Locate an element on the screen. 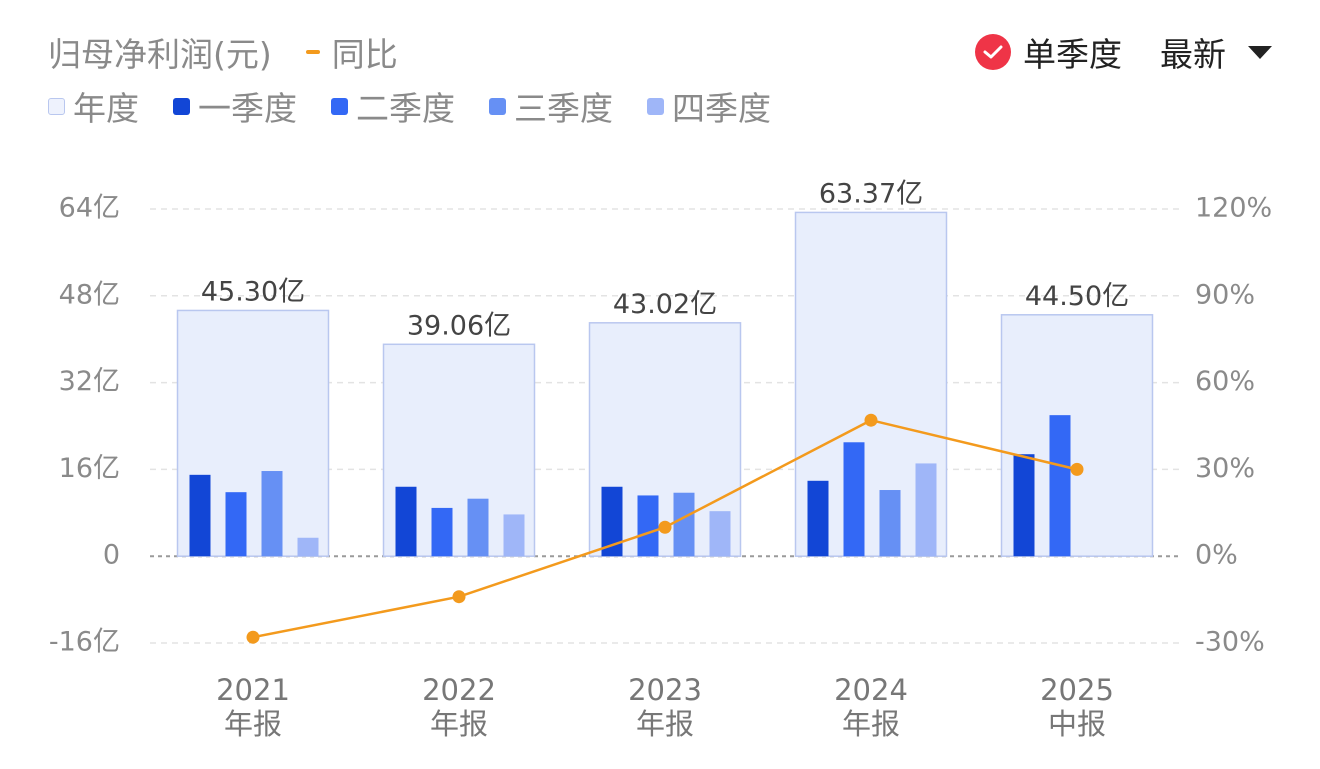  check-icon is located at coordinates (993, 52).